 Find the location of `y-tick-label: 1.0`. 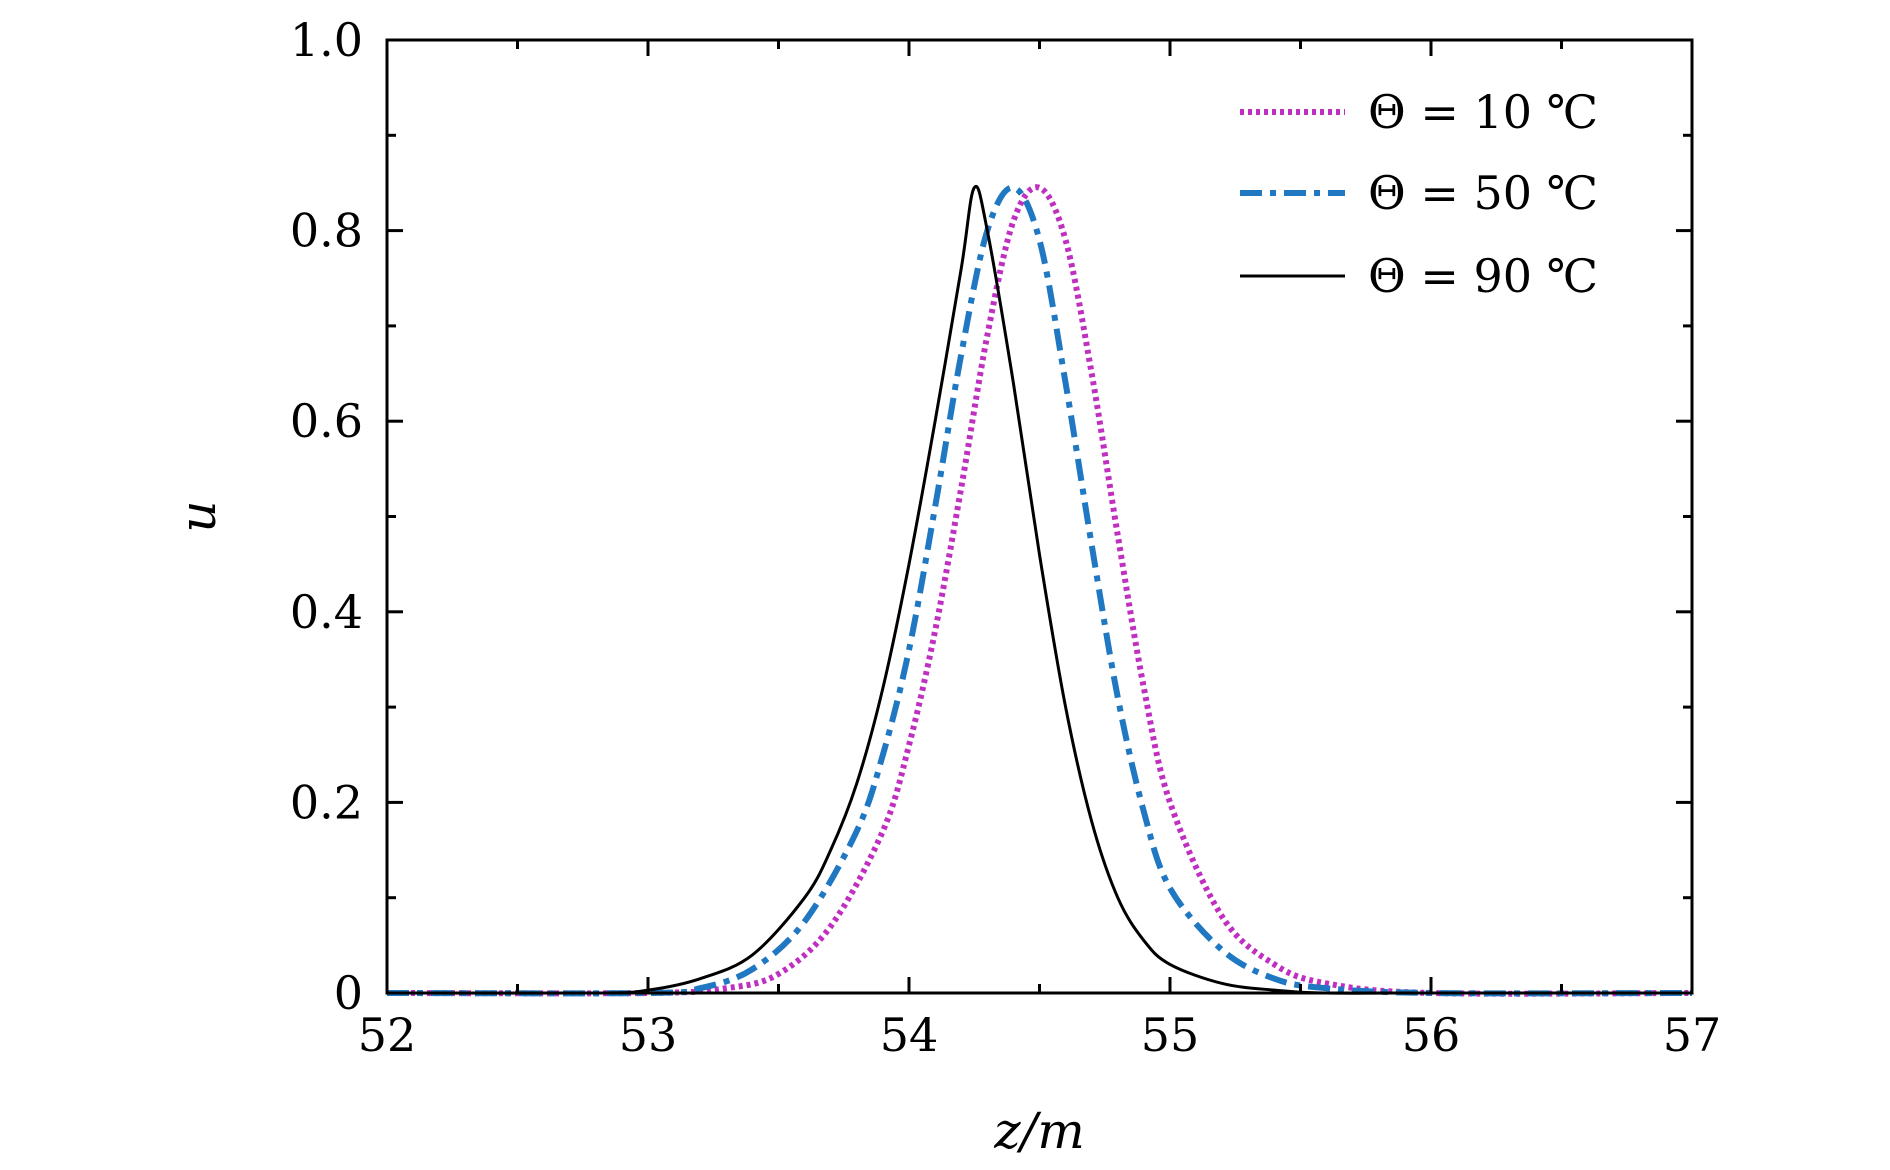

y-tick-label: 1.0 is located at coordinates (326, 40).